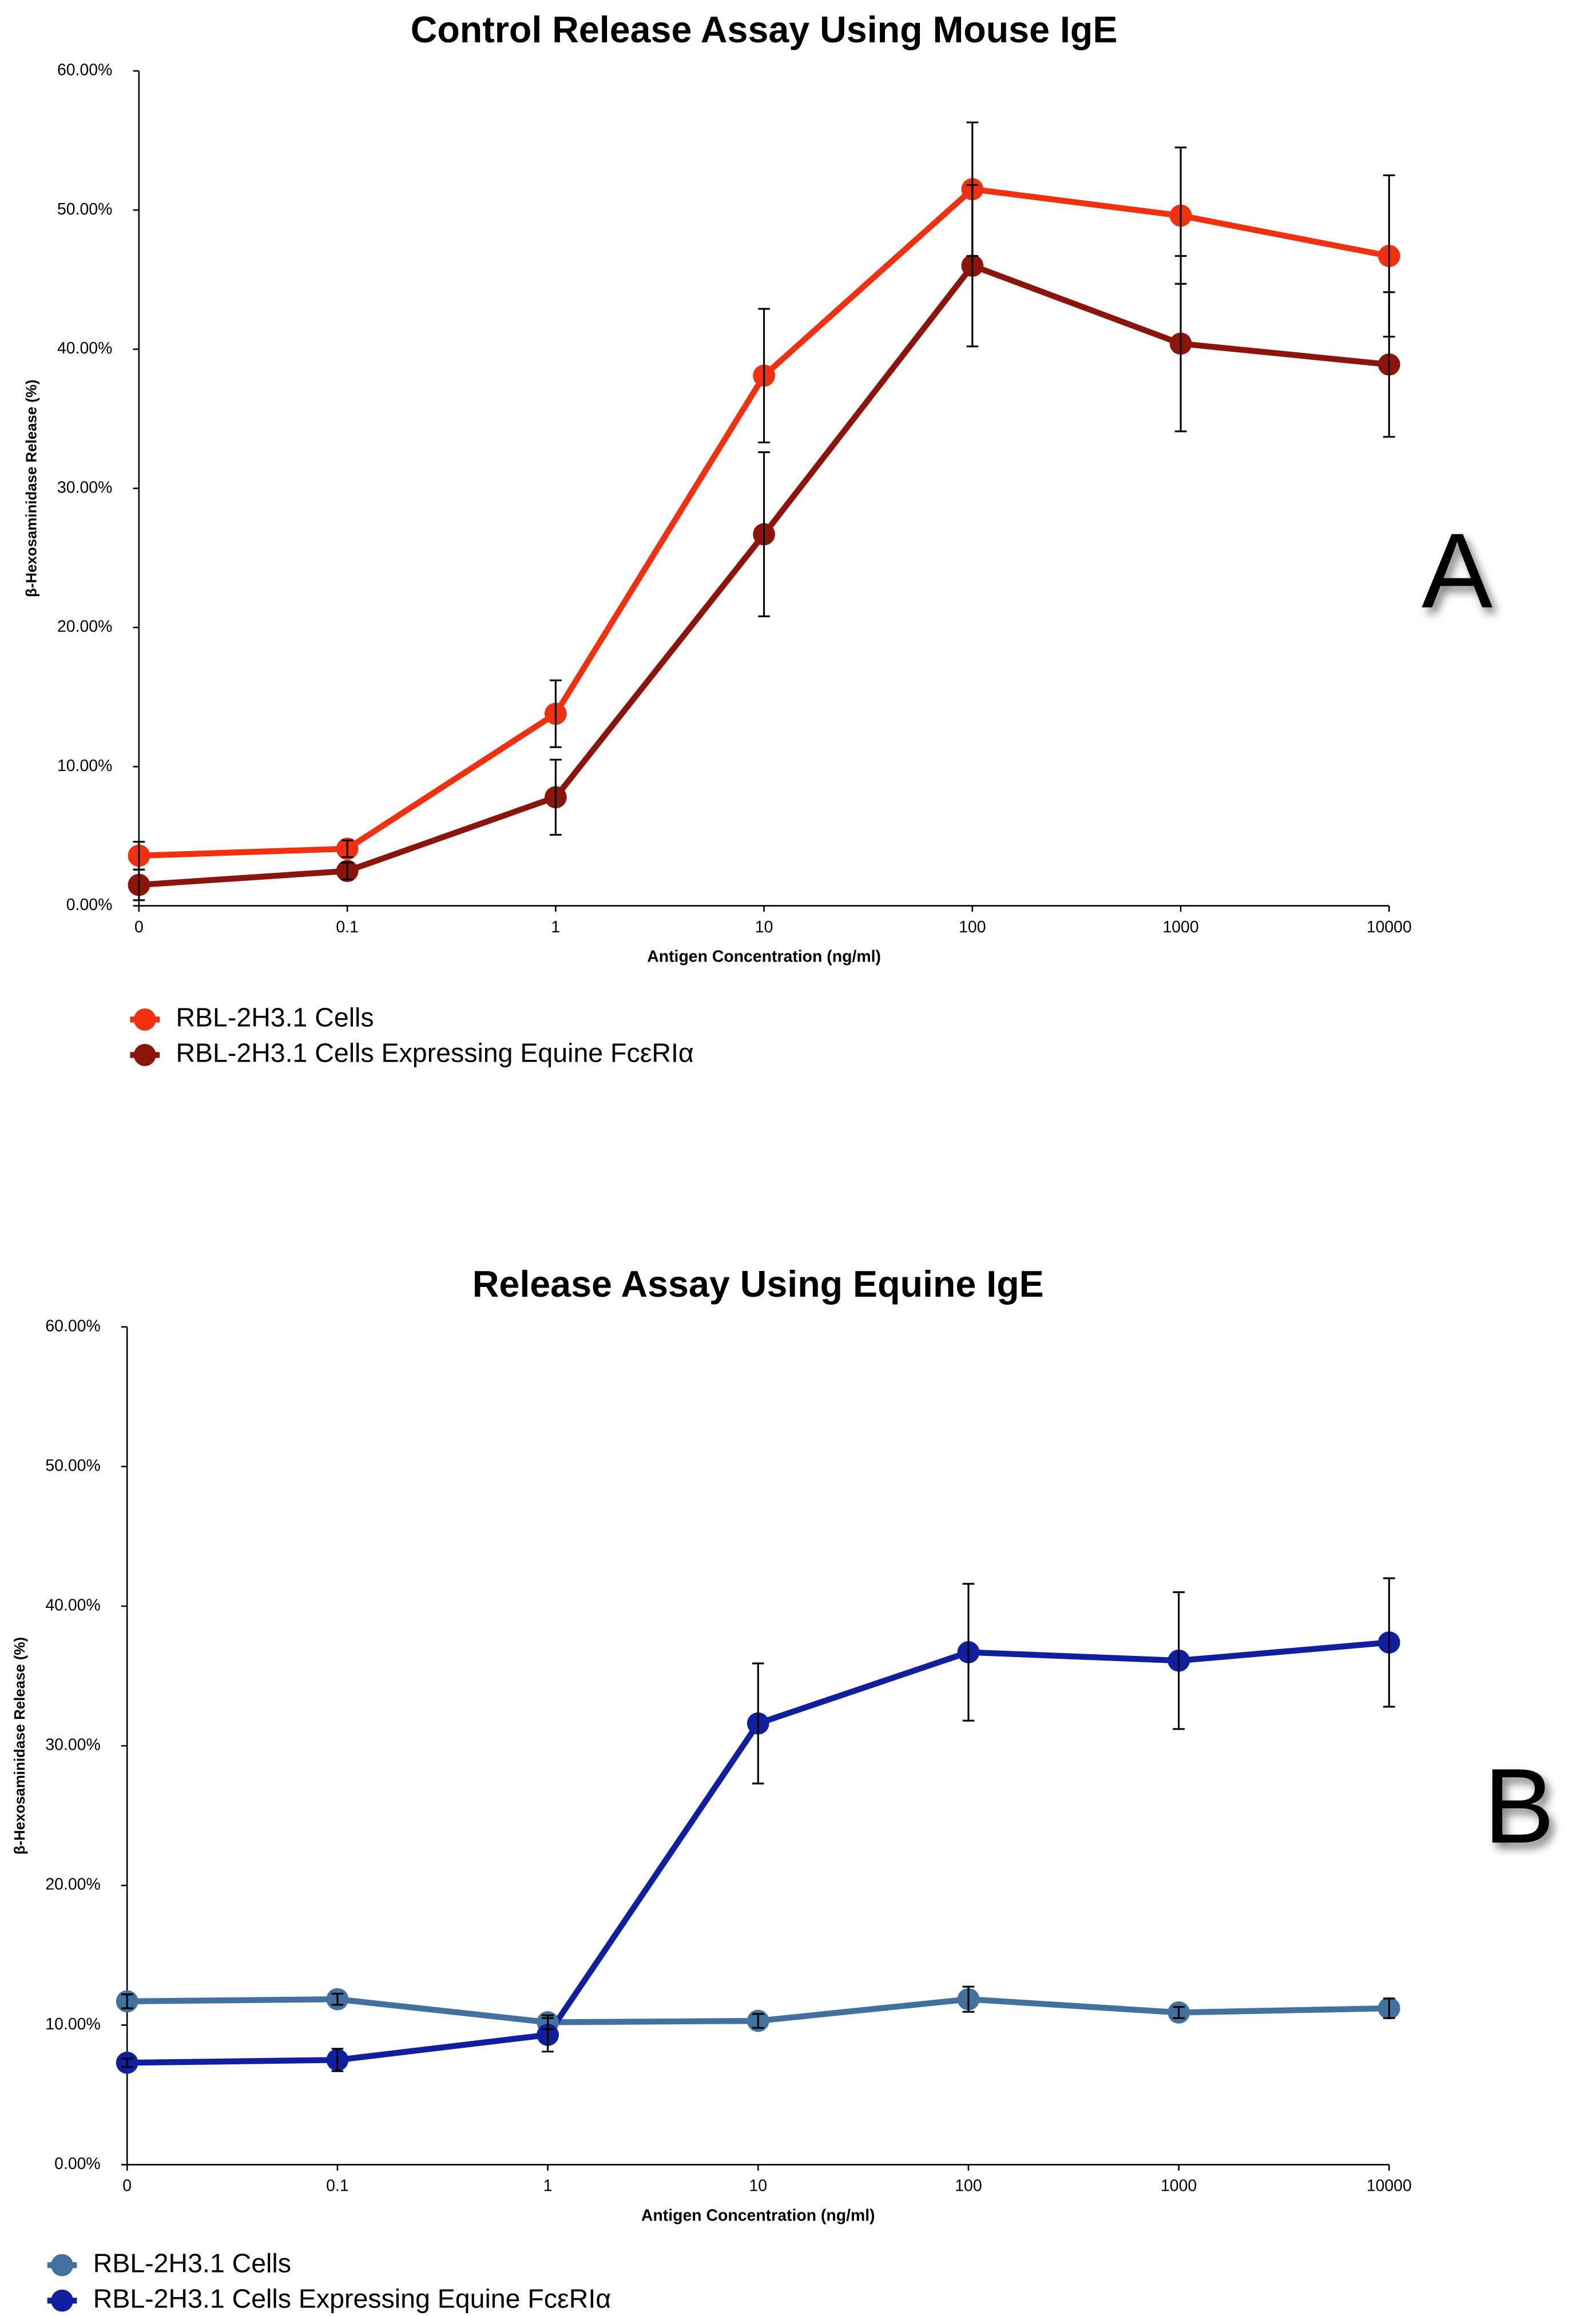  What do you see at coordinates (1457, 571) in the screenshot?
I see `panel-label: A` at bounding box center [1457, 571].